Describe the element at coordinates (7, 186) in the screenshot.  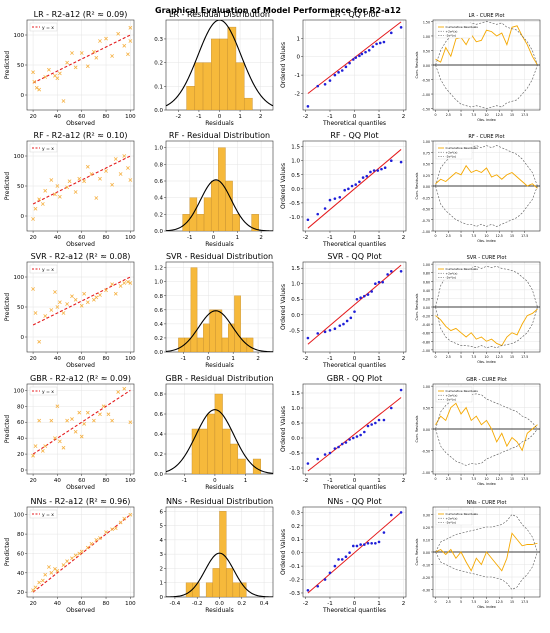
I see `y-axis-label: Predicted` at that location.